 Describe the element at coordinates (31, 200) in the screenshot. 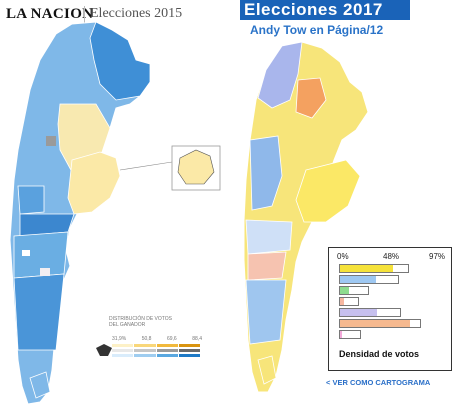

I see `neuquen-2015` at that location.